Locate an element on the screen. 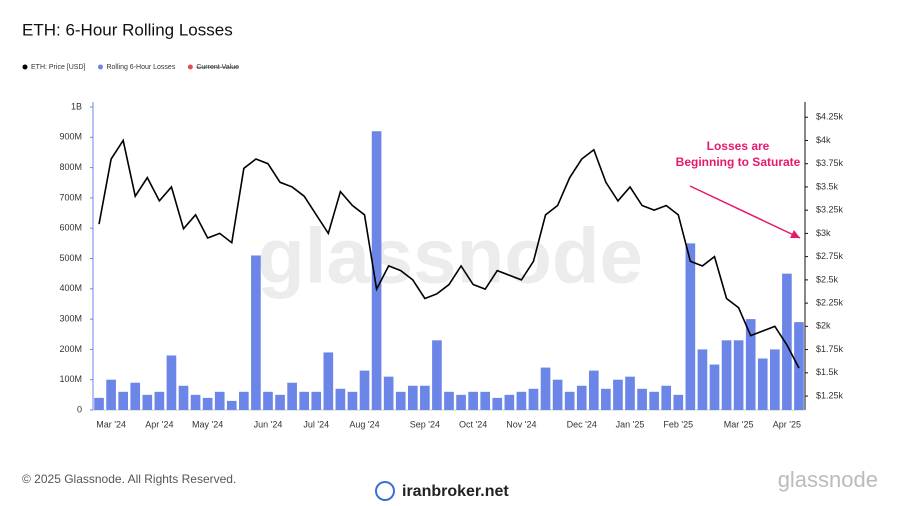 The height and width of the screenshot is (506, 900). brand: glassnode is located at coordinates (828, 479).